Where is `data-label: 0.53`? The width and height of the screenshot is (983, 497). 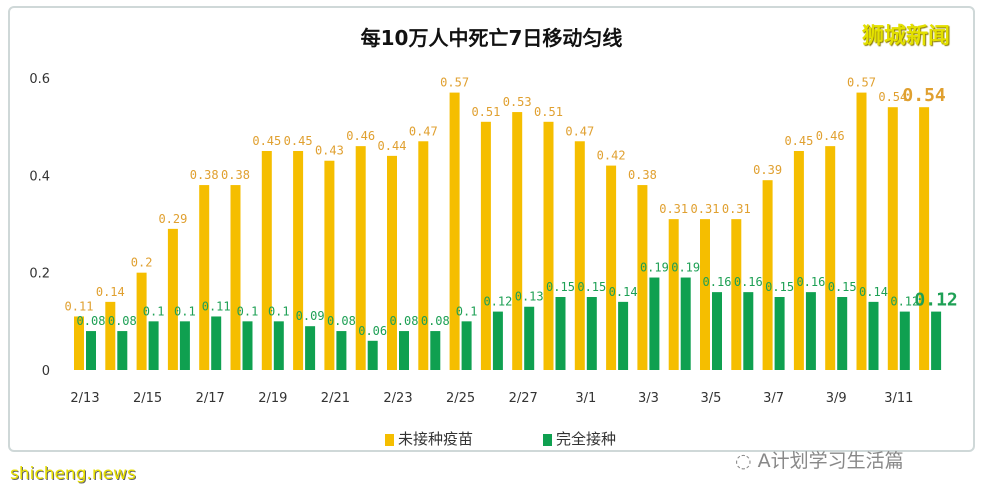 data-label: 0.53 is located at coordinates (517, 102).